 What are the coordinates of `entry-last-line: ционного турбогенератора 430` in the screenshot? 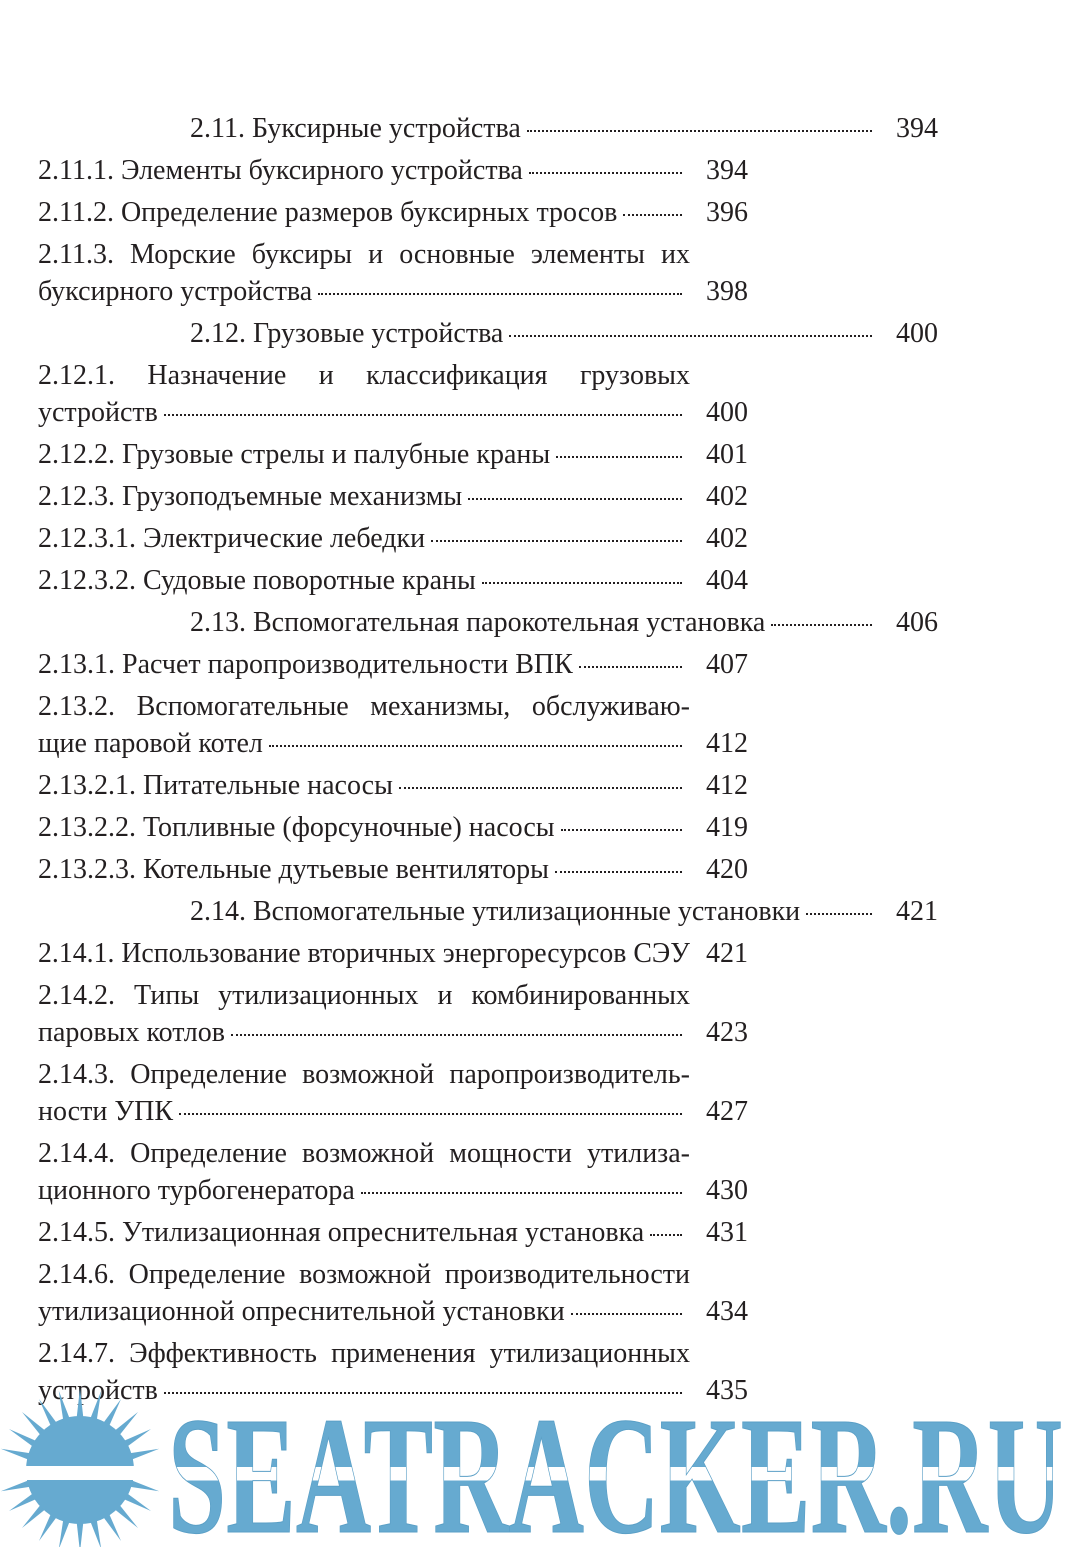 It's located at (395, 1190).